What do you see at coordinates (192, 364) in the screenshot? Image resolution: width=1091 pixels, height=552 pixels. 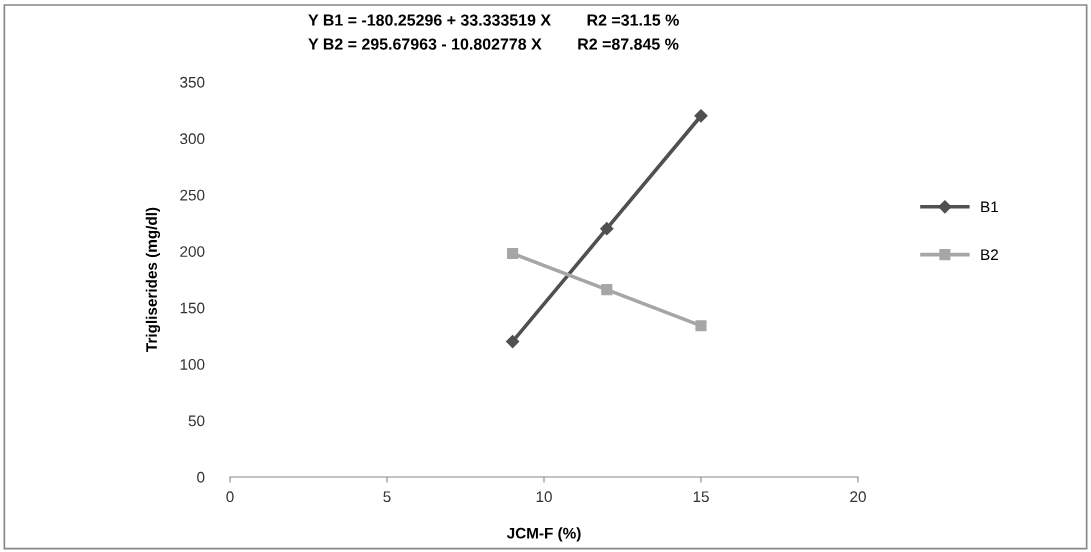 I see `y-tick-label: 100` at bounding box center [192, 364].